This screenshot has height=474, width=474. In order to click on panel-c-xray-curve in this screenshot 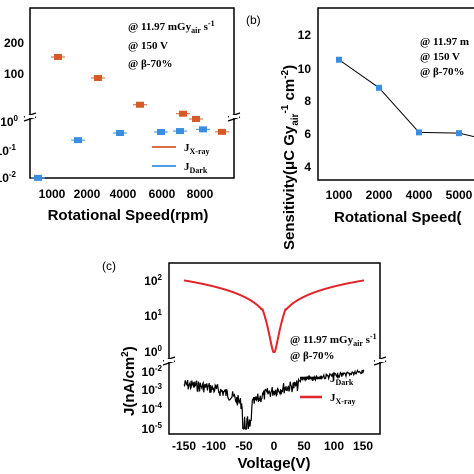, I will do `click(274, 316)`.